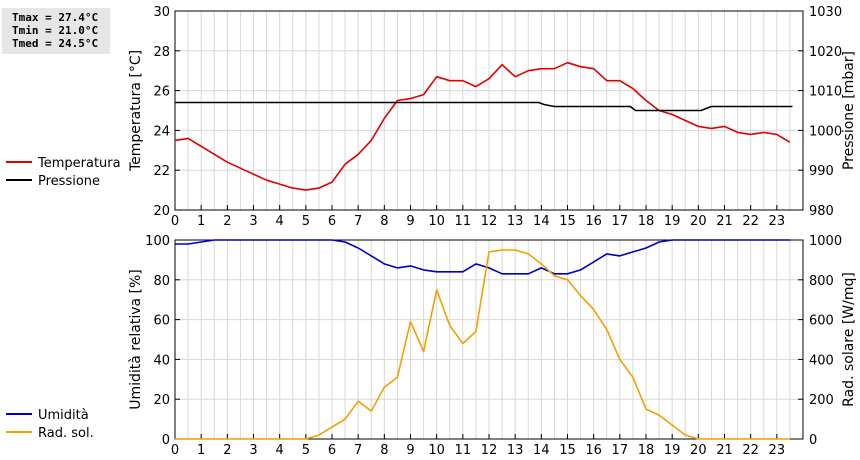 This screenshot has width=860, height=460. What do you see at coordinates (813, 440) in the screenshot?
I see `y-right-tick-label: 0` at bounding box center [813, 440].